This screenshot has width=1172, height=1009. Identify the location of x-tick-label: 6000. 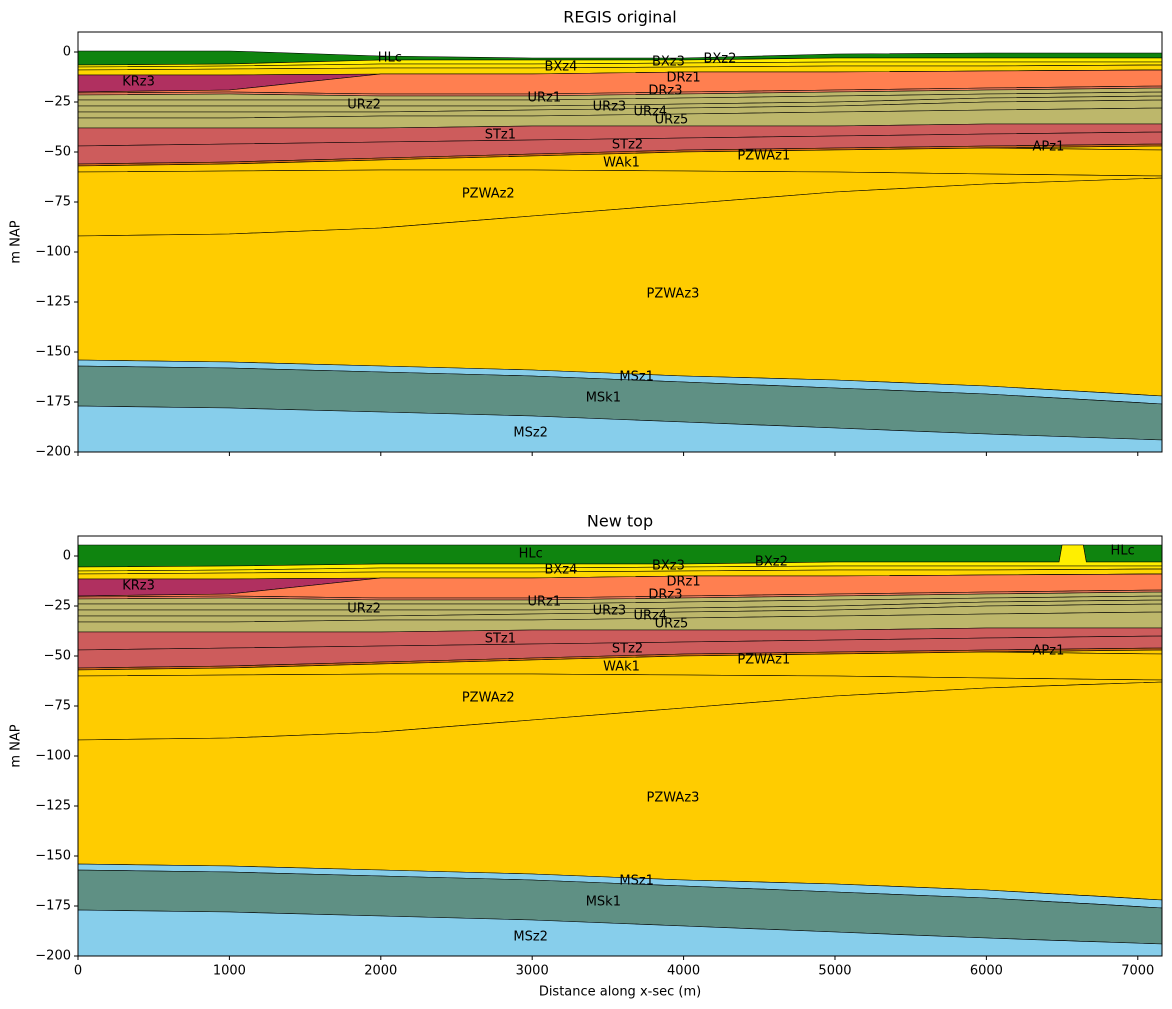
(986, 971).